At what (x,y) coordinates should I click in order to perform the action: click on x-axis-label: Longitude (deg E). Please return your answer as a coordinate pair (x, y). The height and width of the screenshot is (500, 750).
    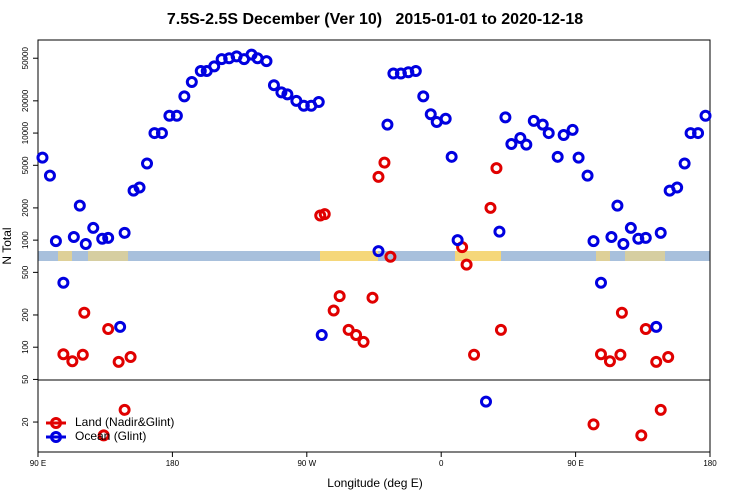
    Looking at the image, I should click on (374, 483).